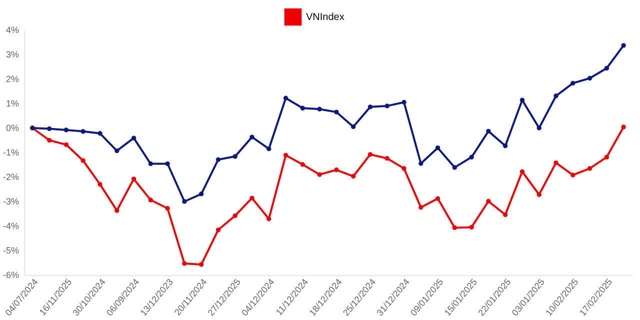 This screenshot has height=320, width=640. What do you see at coordinates (10, 177) in the screenshot?
I see `y-tick-label: -2%` at bounding box center [10, 177].